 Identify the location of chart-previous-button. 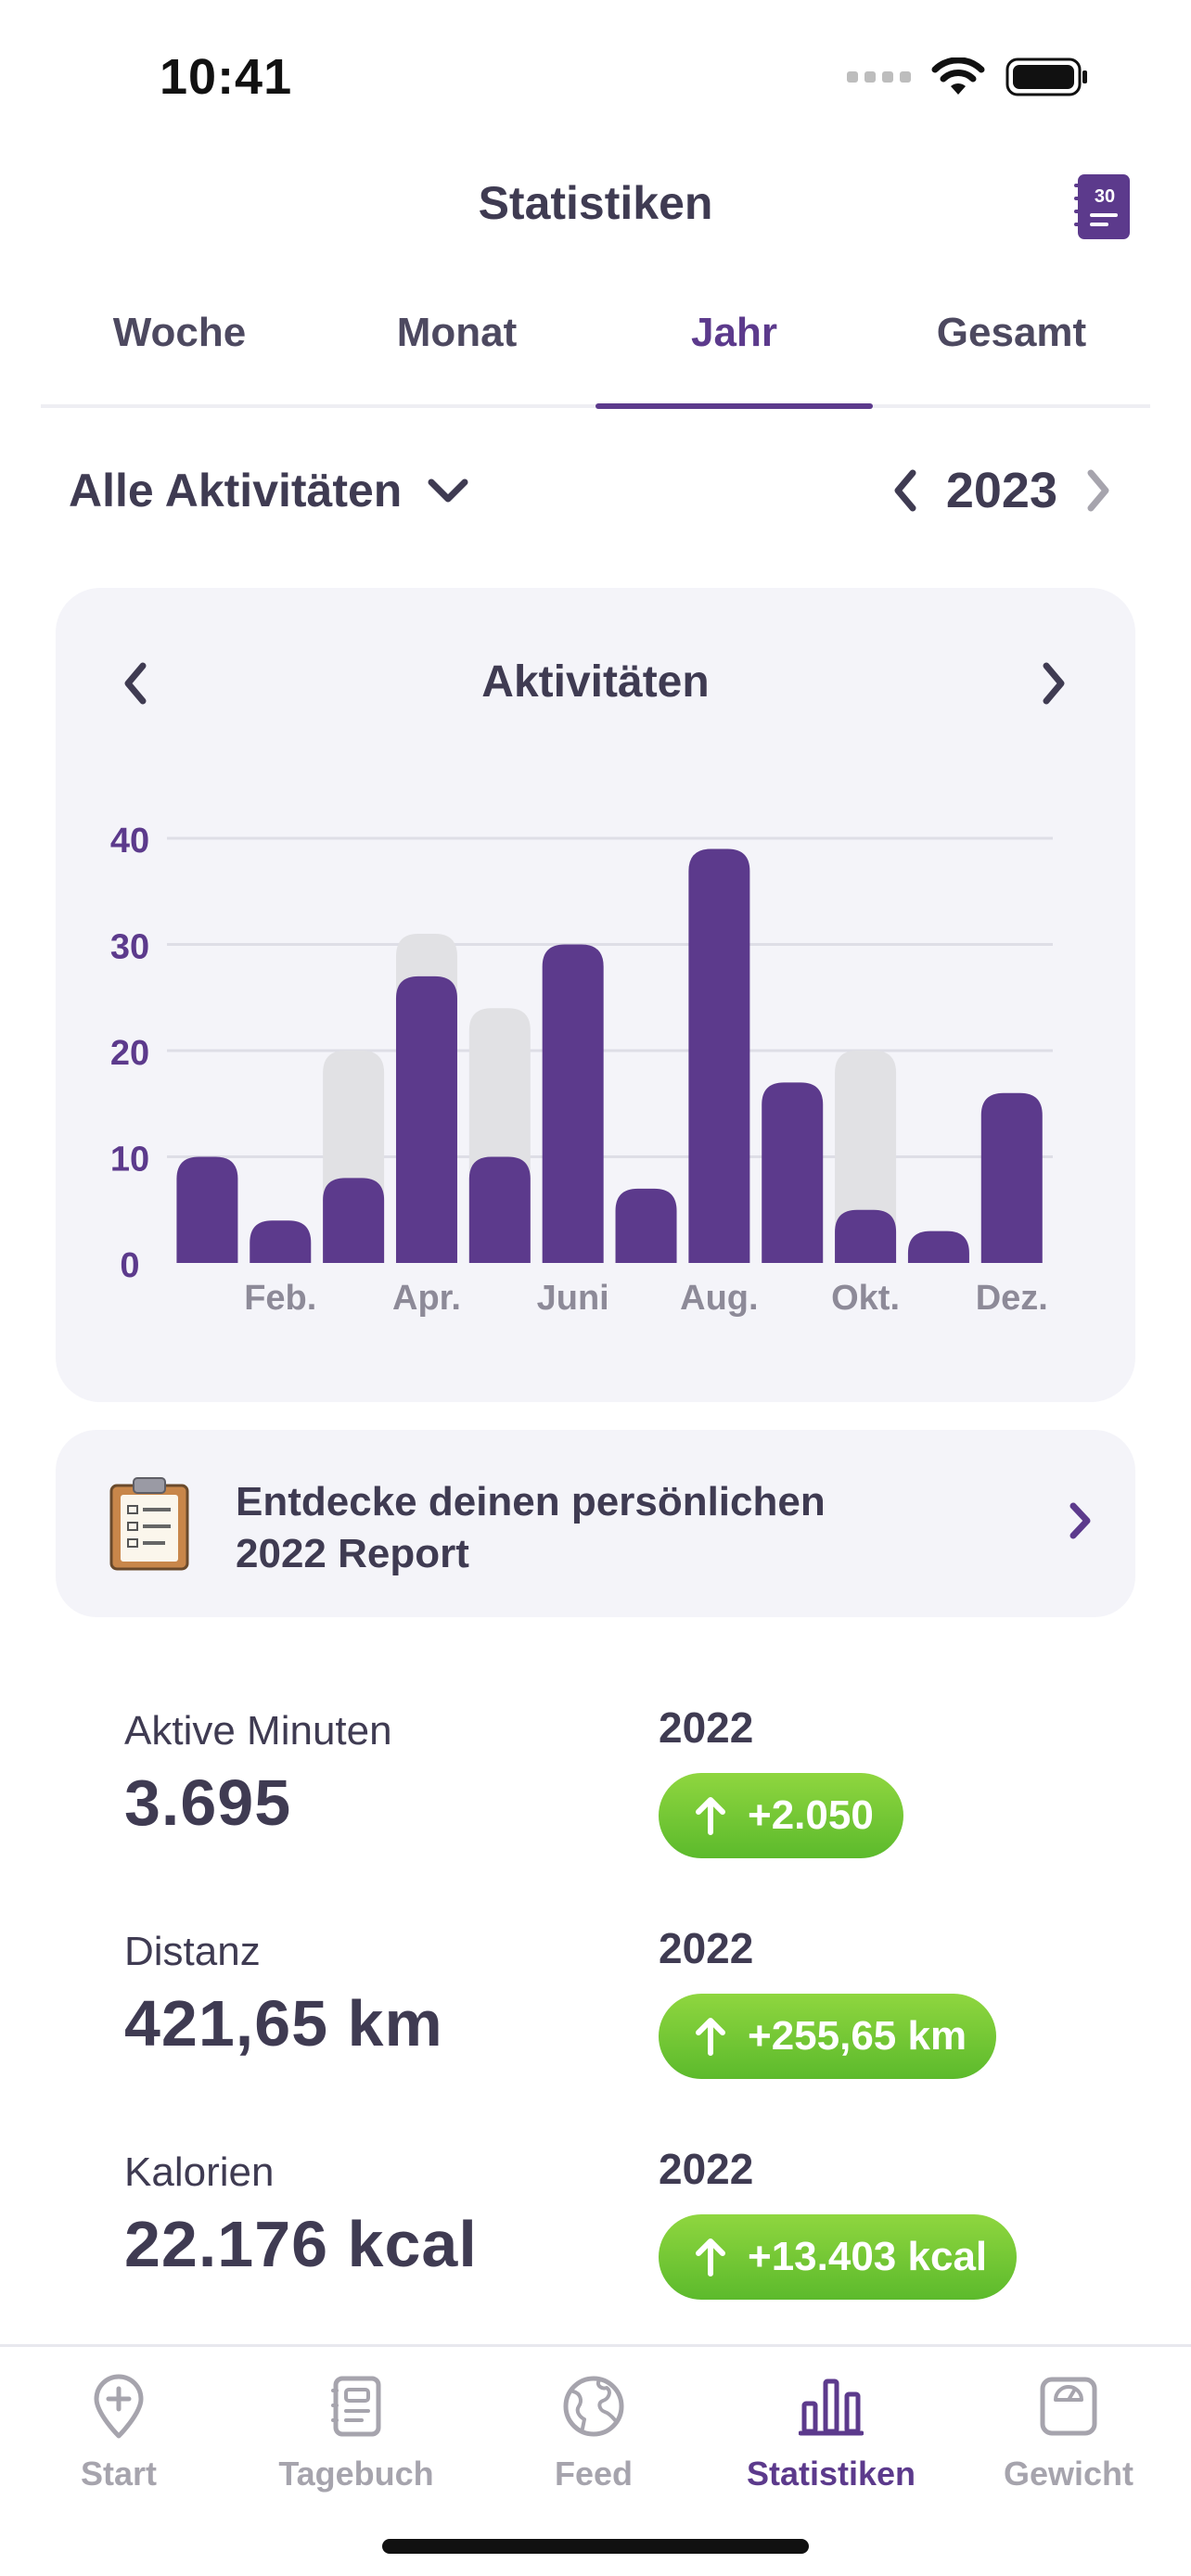
(134, 683).